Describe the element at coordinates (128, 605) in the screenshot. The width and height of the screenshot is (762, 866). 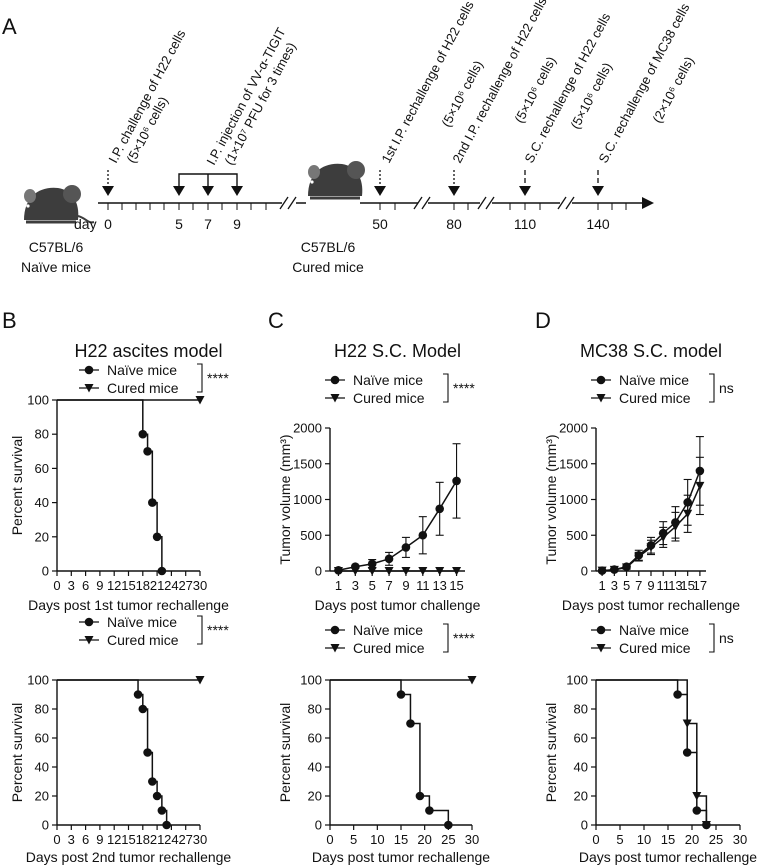
I see `x-axis-label: Days post 1st tumor rechallenge` at that location.